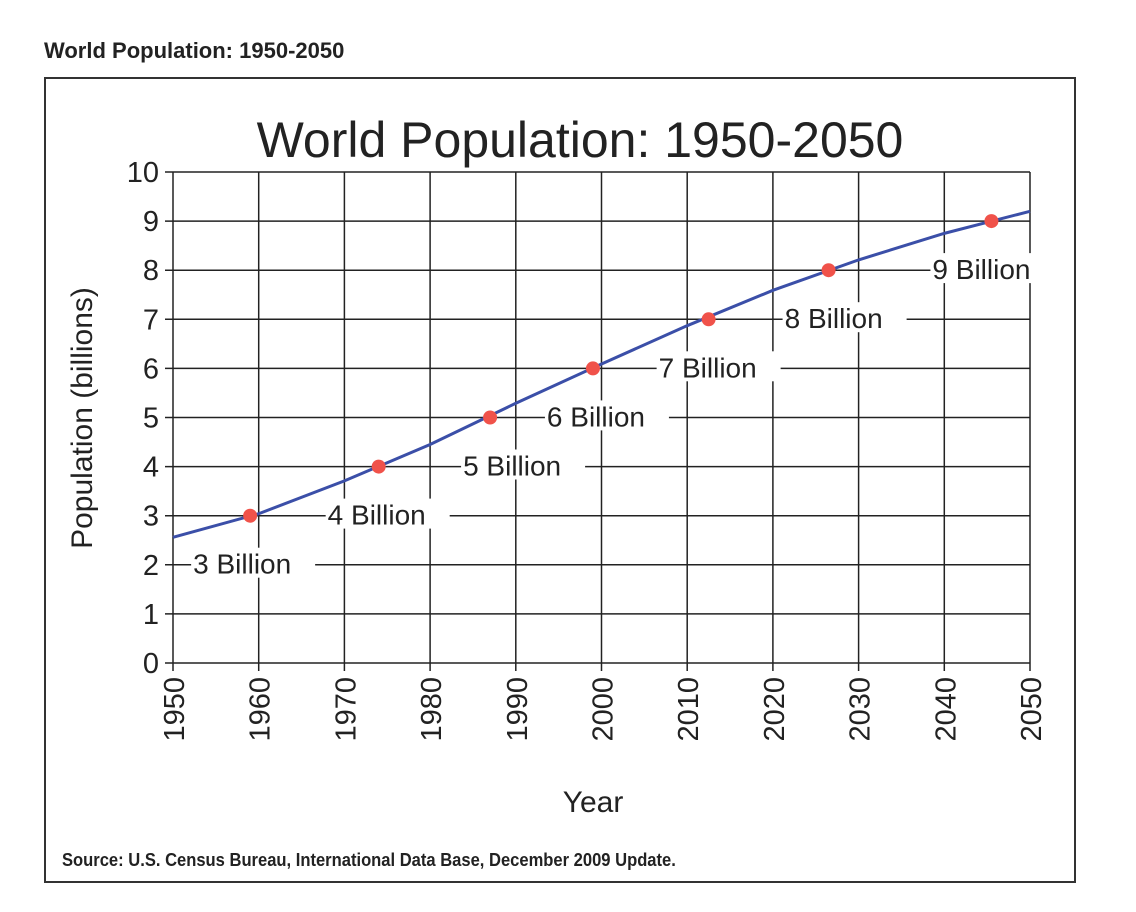 The image size is (1136, 912). Describe the element at coordinates (151, 517) in the screenshot. I see `y-tick-label: 3` at that location.